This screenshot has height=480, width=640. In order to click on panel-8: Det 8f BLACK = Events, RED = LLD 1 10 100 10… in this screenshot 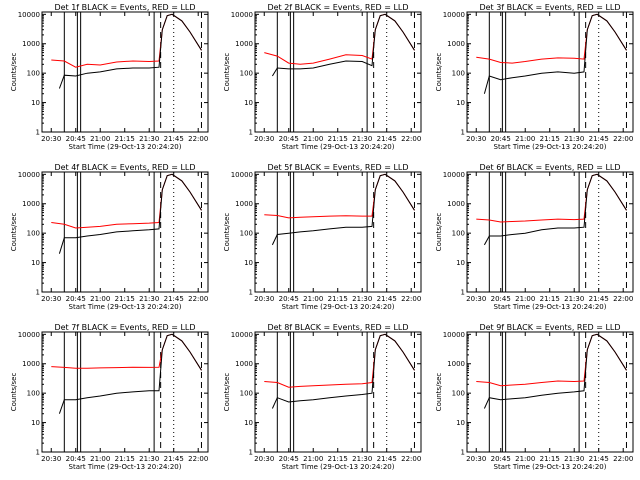, I will do `click(322, 397)`.